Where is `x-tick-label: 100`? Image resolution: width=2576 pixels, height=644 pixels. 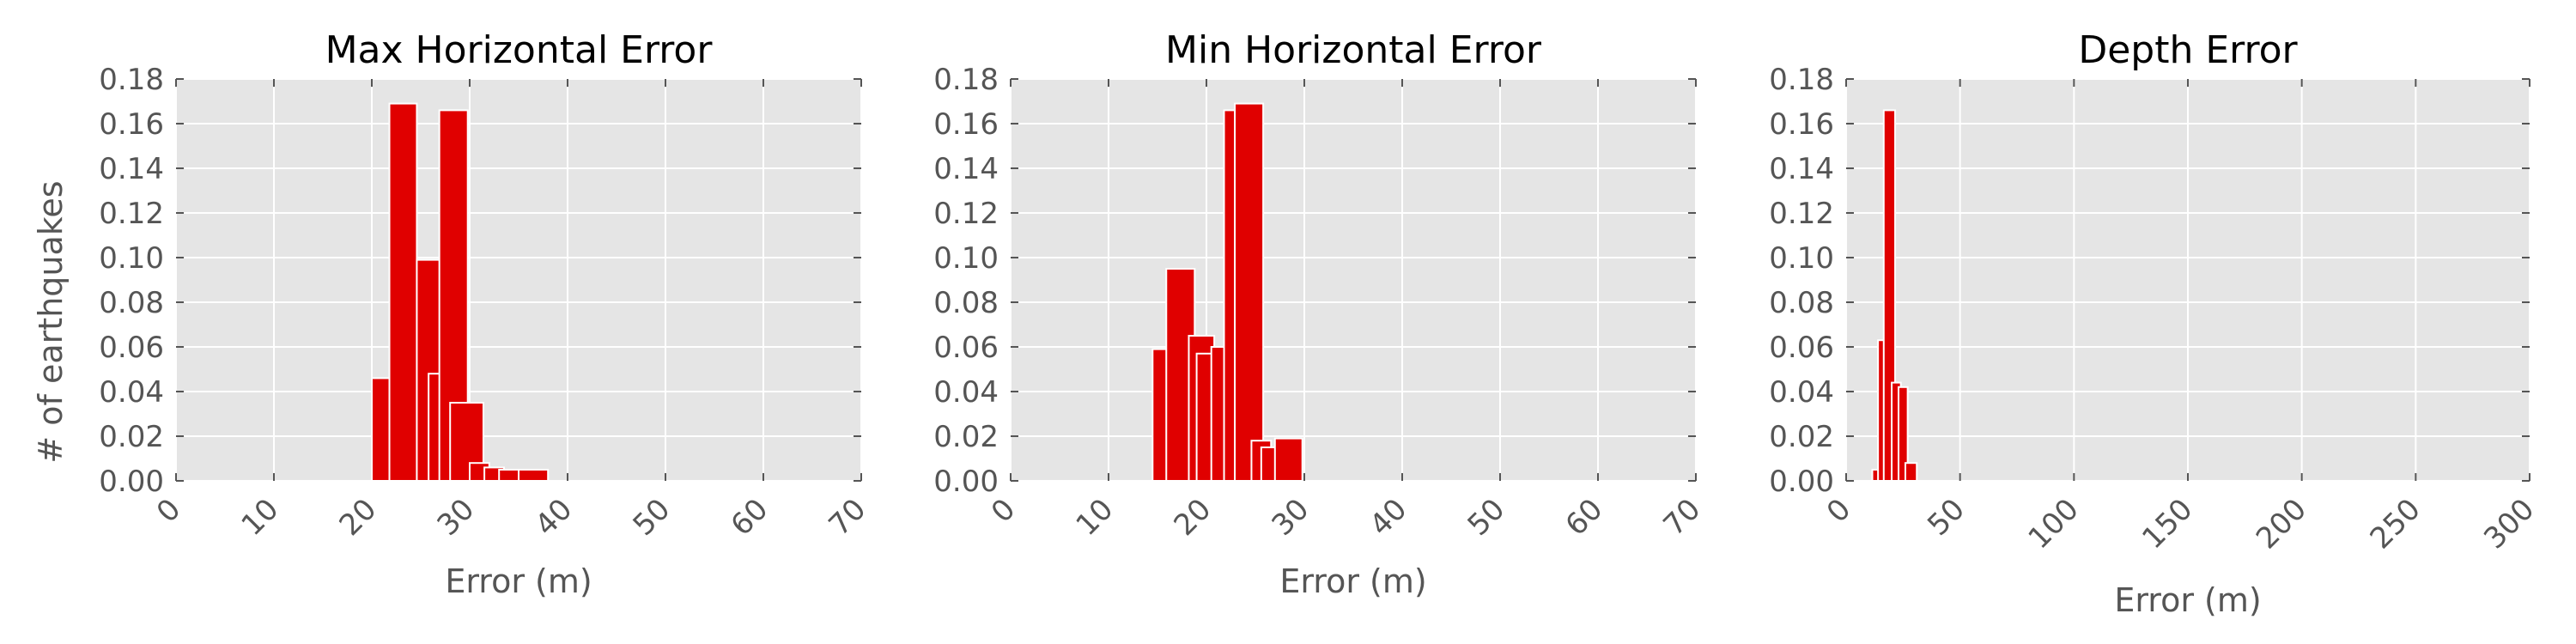 x-tick-label: 100 is located at coordinates (2054, 524).